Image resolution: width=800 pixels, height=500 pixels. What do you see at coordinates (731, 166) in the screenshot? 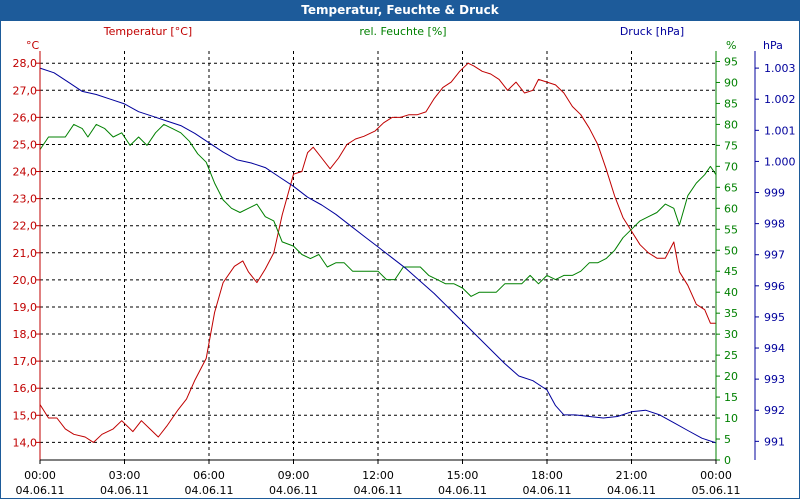
I see `humidity-tick-label: 70` at bounding box center [731, 166].